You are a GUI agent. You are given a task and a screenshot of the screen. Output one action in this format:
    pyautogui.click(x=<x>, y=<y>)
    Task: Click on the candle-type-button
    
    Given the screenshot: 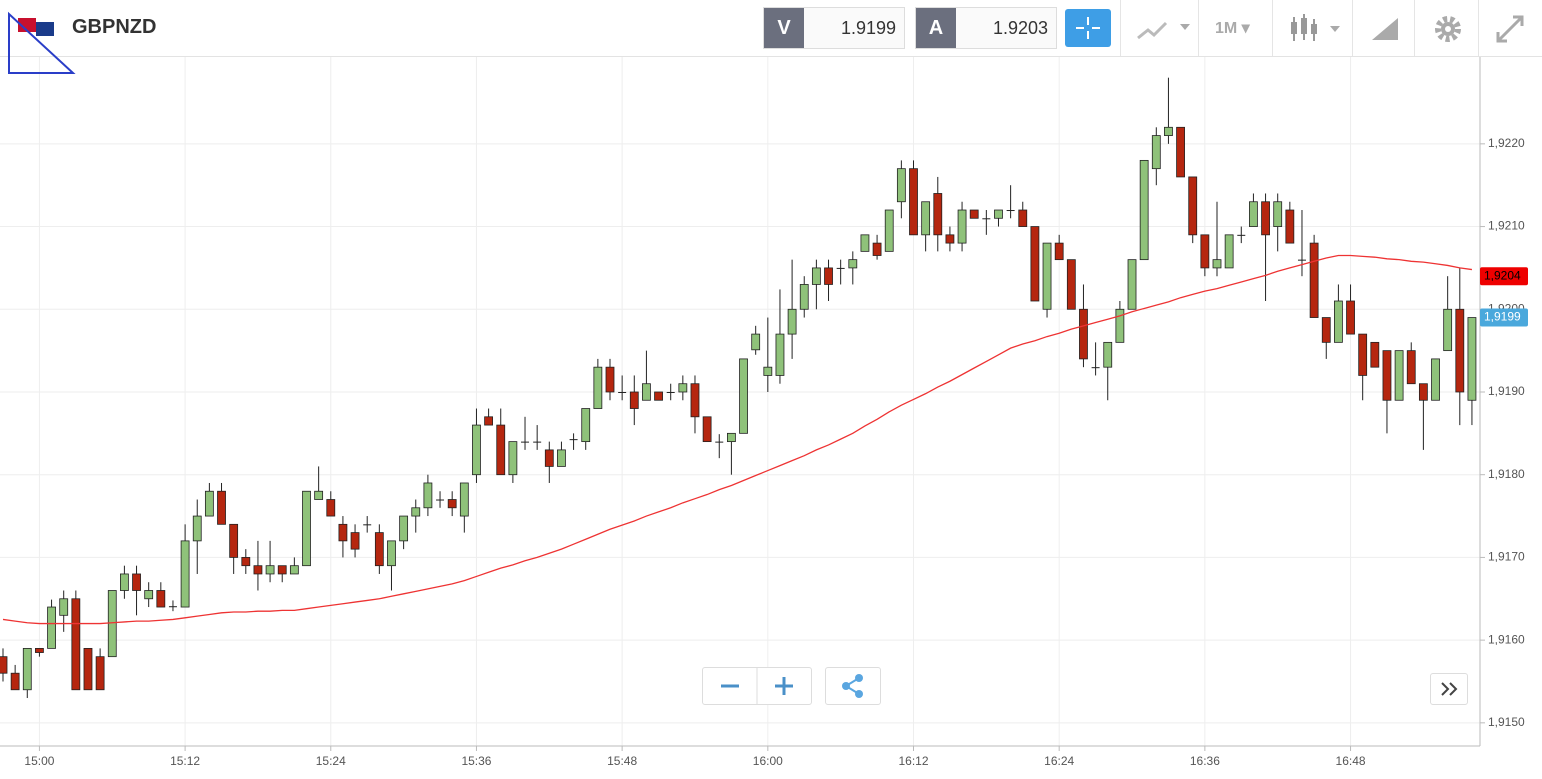 What is the action you would take?
    pyautogui.click(x=1316, y=29)
    